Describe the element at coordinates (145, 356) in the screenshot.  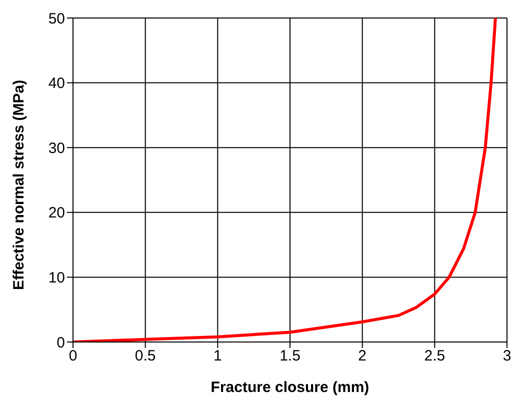
I see `x-tick-label: 0.5` at that location.